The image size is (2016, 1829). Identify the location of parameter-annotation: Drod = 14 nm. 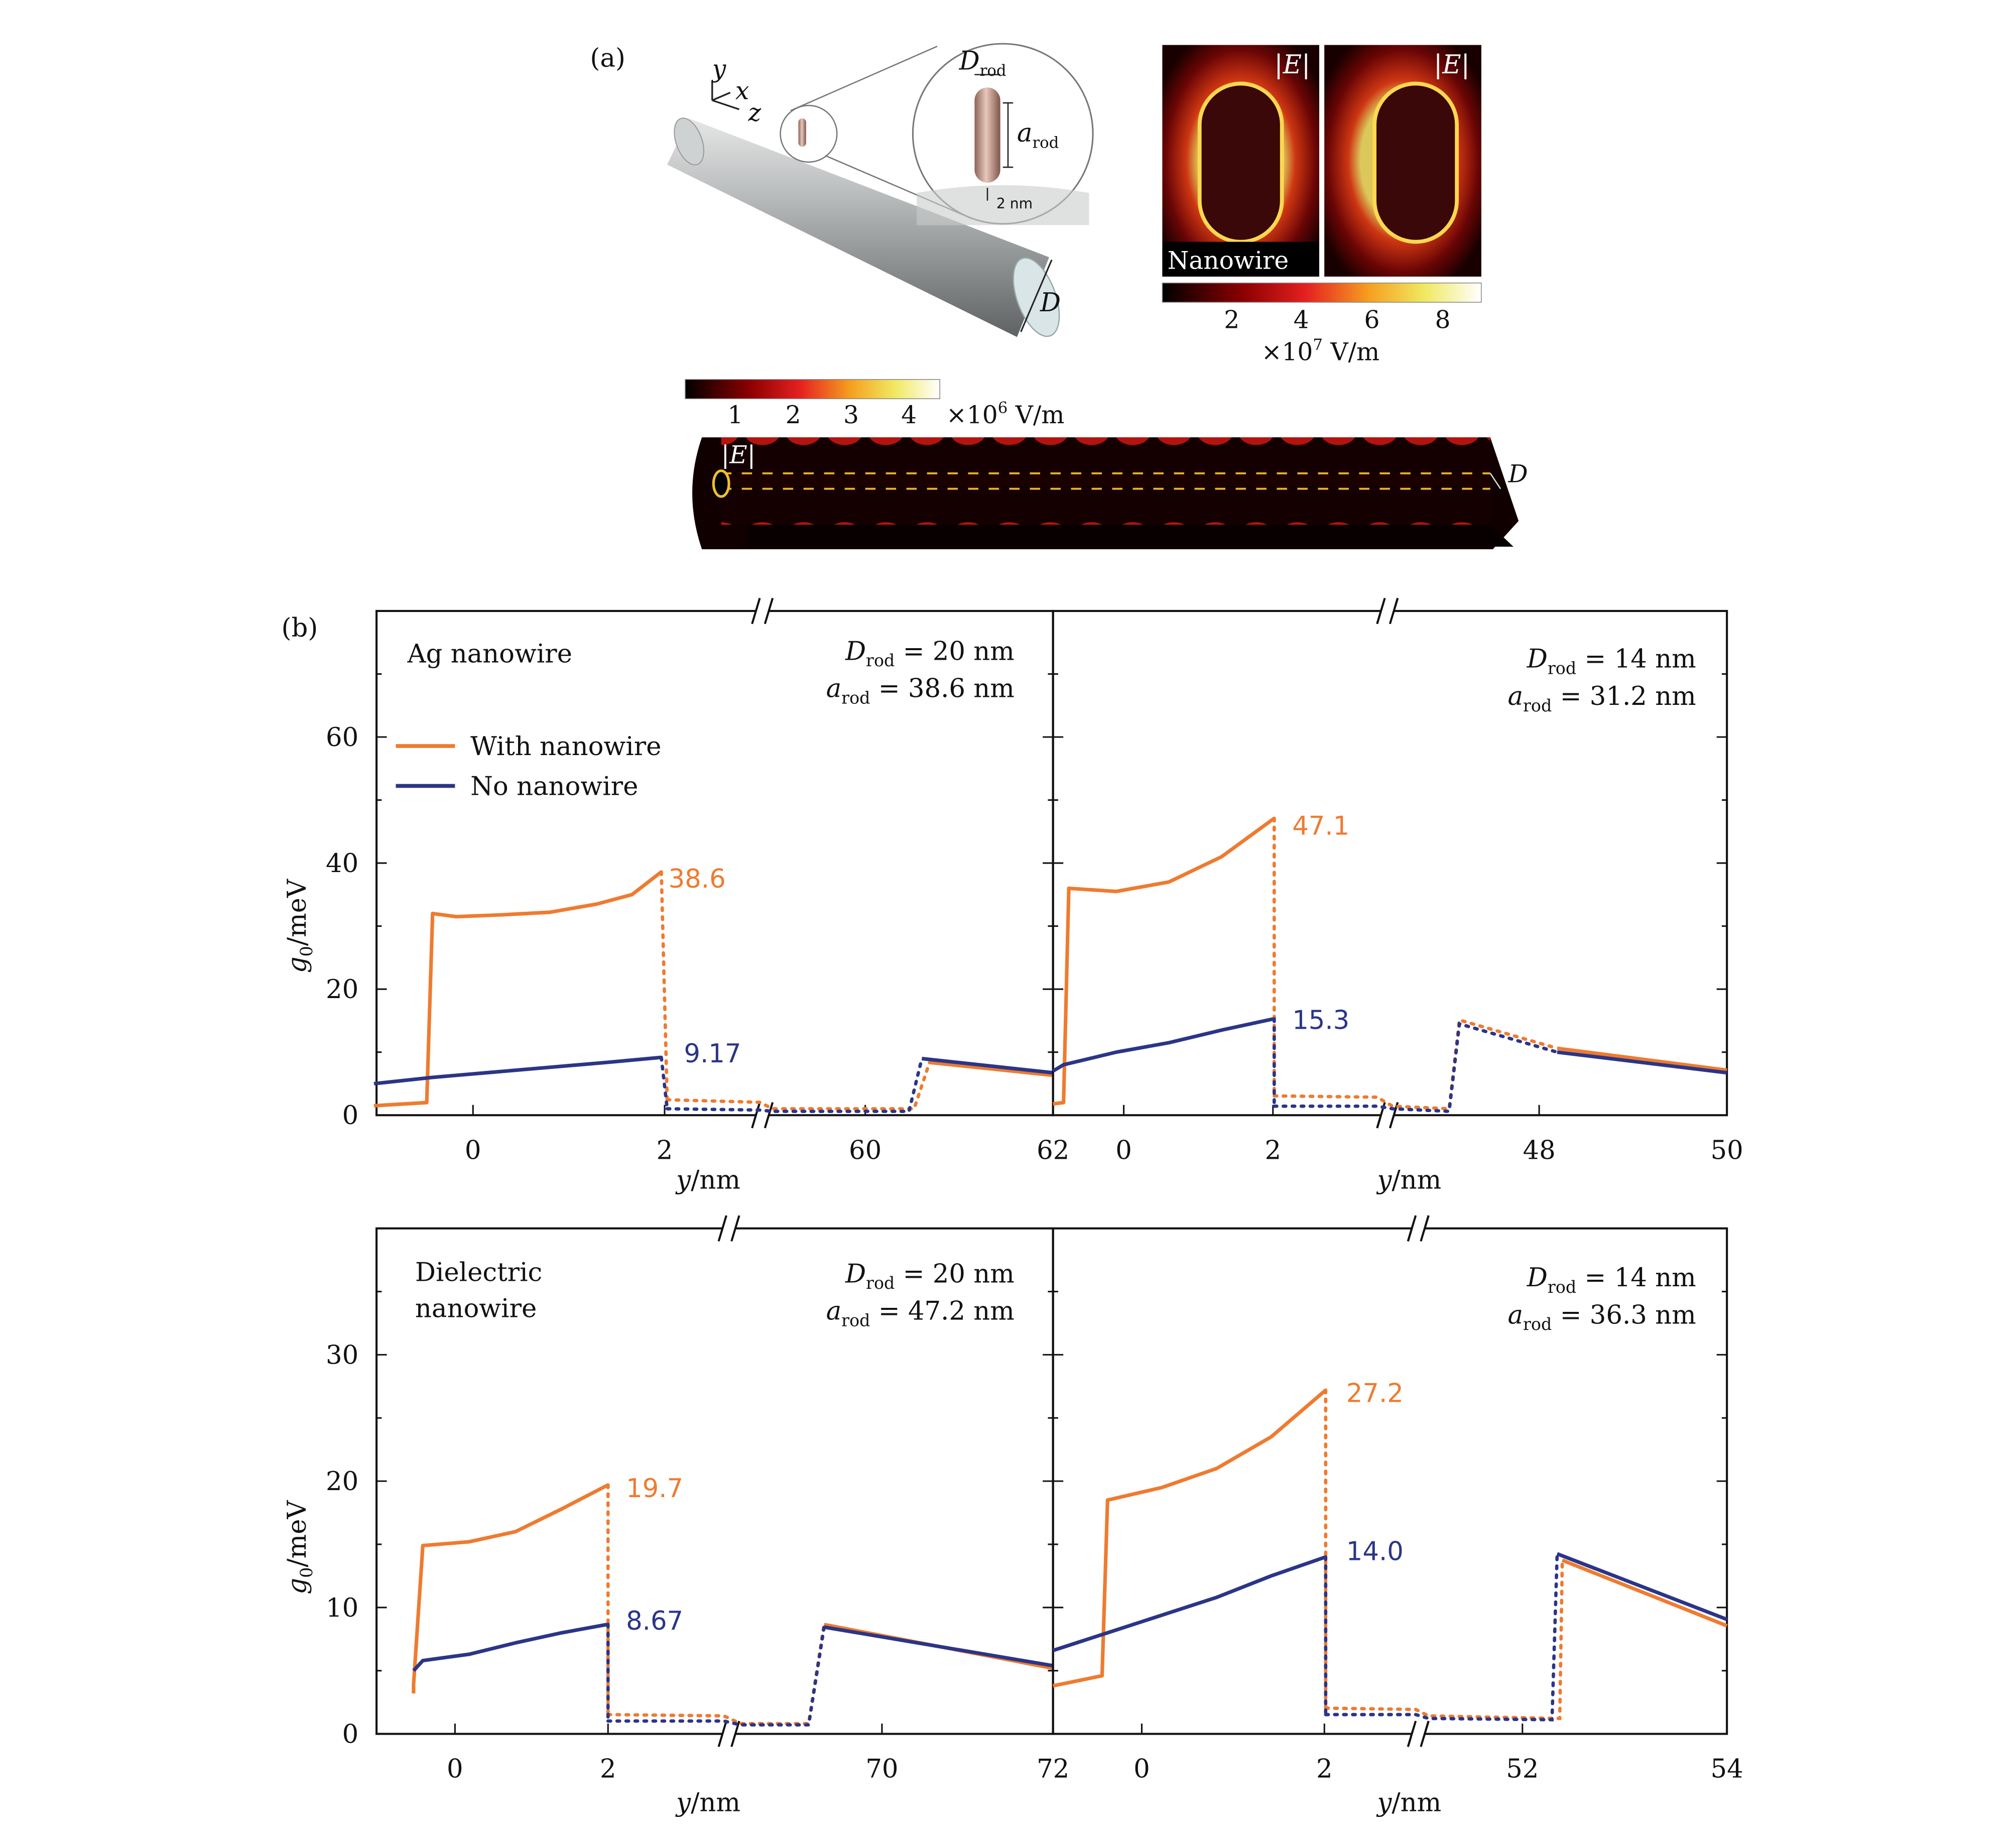
(1611, 1280).